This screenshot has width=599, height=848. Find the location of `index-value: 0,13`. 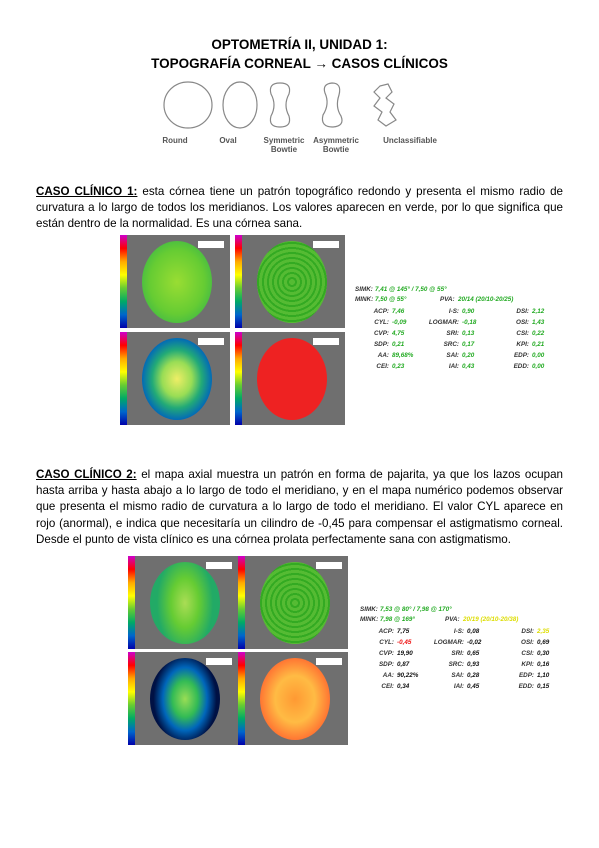

index-value: 0,13 is located at coordinates (468, 333).